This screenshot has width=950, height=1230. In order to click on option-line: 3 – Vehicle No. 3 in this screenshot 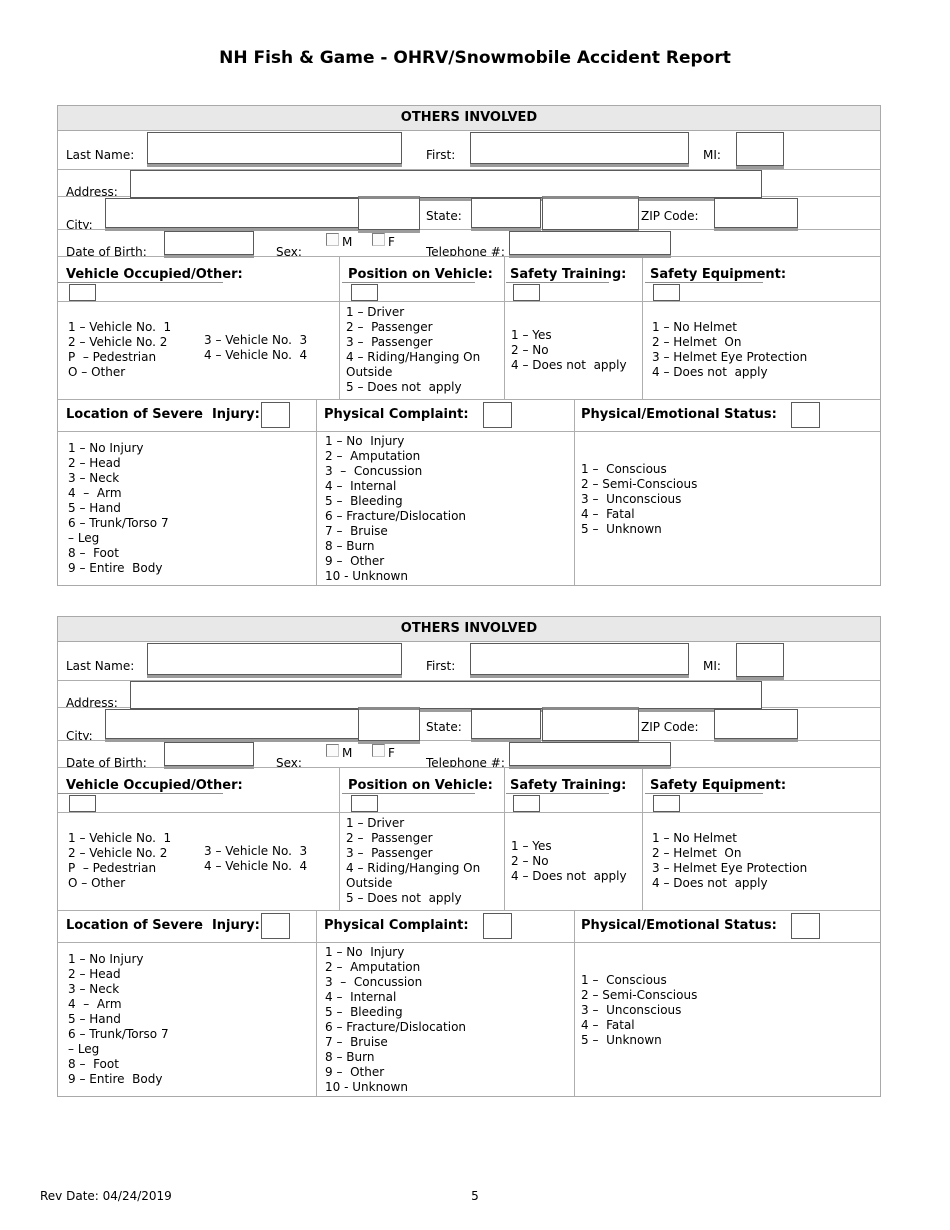, I will do `click(256, 851)`.